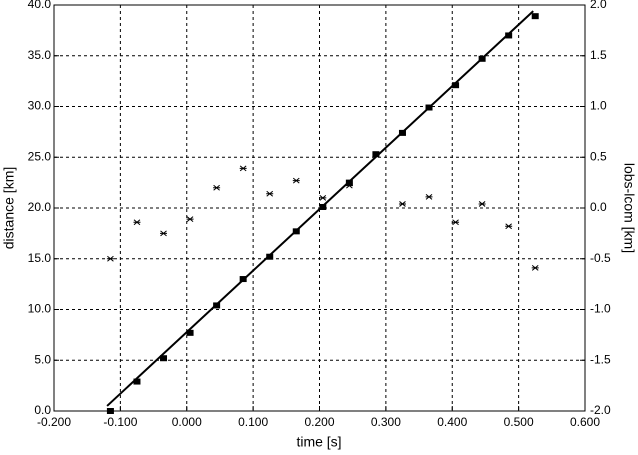 Image resolution: width=638 pixels, height=455 pixels. I want to click on y2-tick-label: 0.5, so click(598, 156).